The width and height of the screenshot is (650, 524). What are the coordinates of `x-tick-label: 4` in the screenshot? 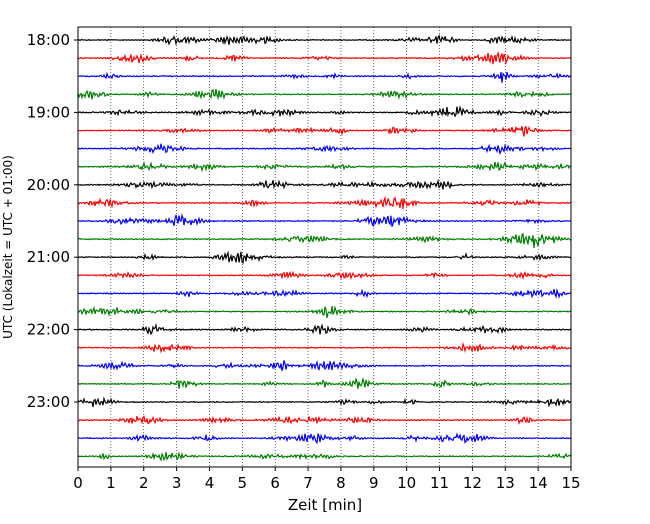 It's located at (210, 483).